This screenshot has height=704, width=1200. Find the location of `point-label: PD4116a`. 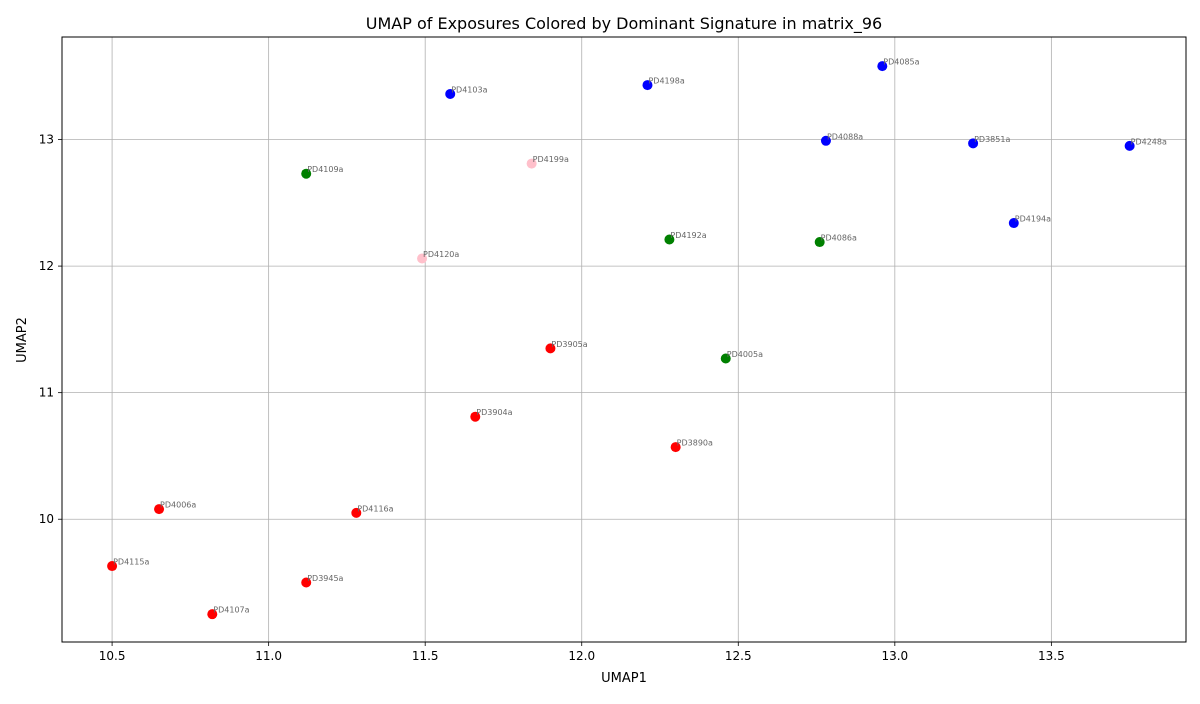

point-label: PD4116a is located at coordinates (375, 508).